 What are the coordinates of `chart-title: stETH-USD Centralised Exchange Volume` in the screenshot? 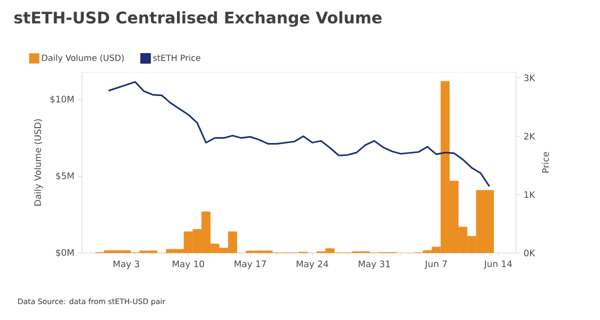 It's located at (198, 19).